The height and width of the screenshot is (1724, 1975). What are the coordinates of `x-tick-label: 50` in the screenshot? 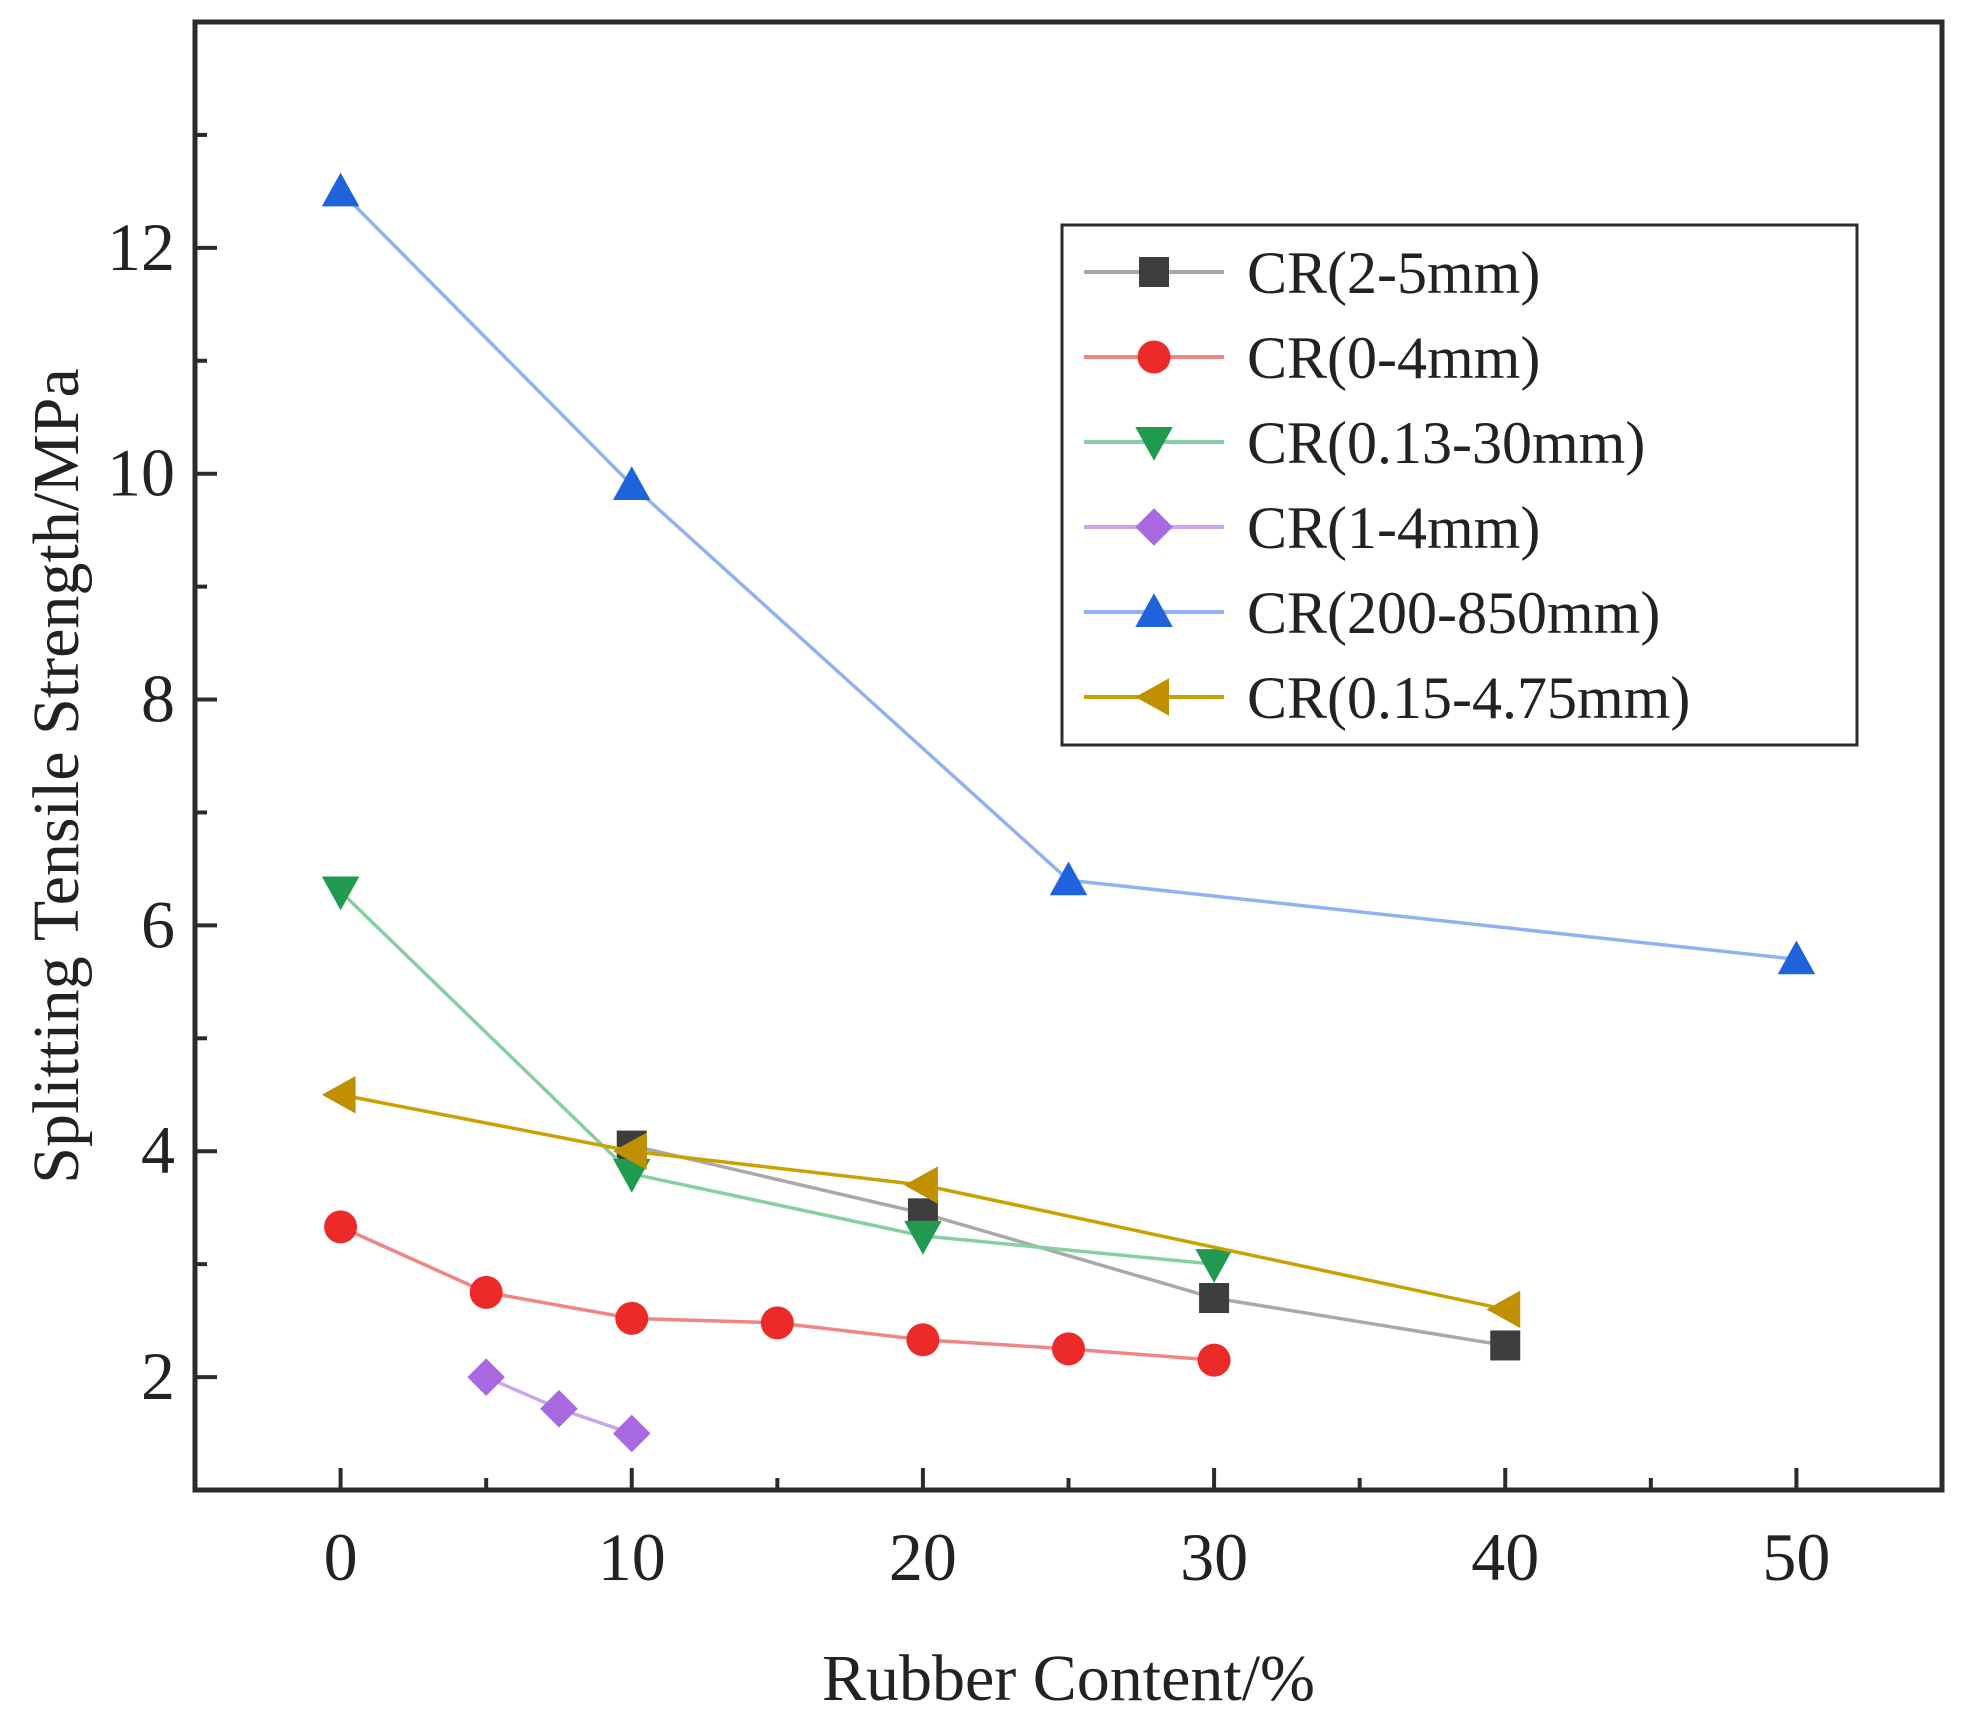 It's located at (1796, 1557).